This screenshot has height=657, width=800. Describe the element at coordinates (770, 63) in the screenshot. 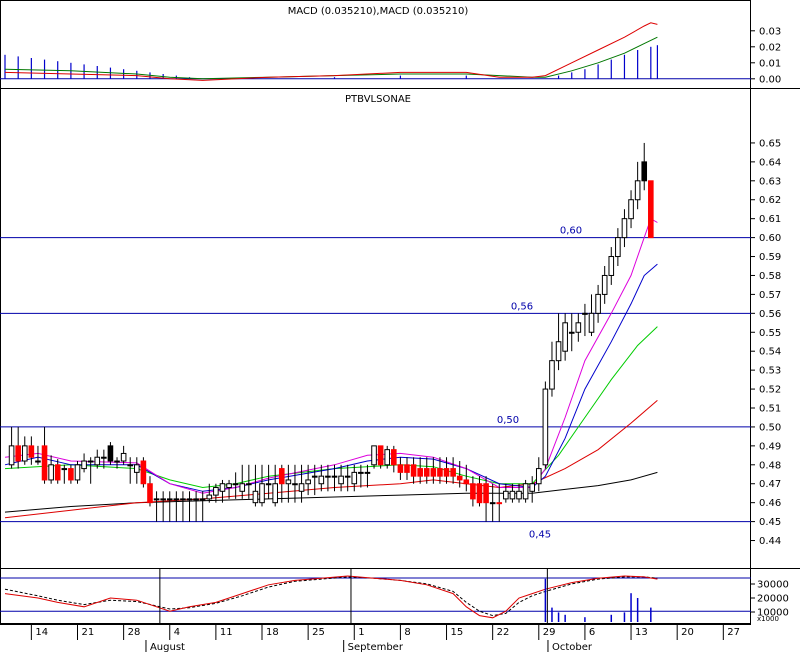

I see `macd-tick-label: 0.01` at that location.